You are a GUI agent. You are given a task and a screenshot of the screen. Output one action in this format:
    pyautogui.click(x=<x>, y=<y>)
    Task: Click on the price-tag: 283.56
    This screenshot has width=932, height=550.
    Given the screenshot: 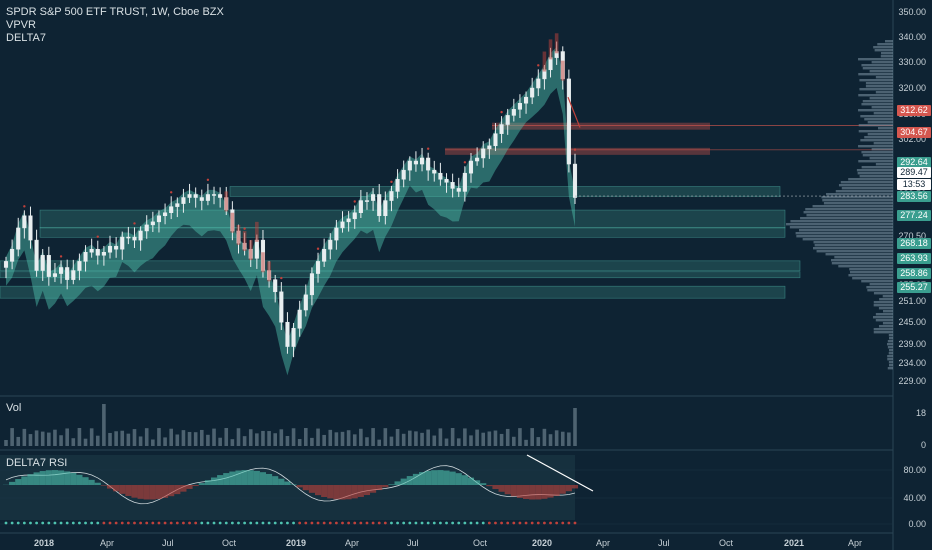 What is the action you would take?
    pyautogui.click(x=914, y=196)
    